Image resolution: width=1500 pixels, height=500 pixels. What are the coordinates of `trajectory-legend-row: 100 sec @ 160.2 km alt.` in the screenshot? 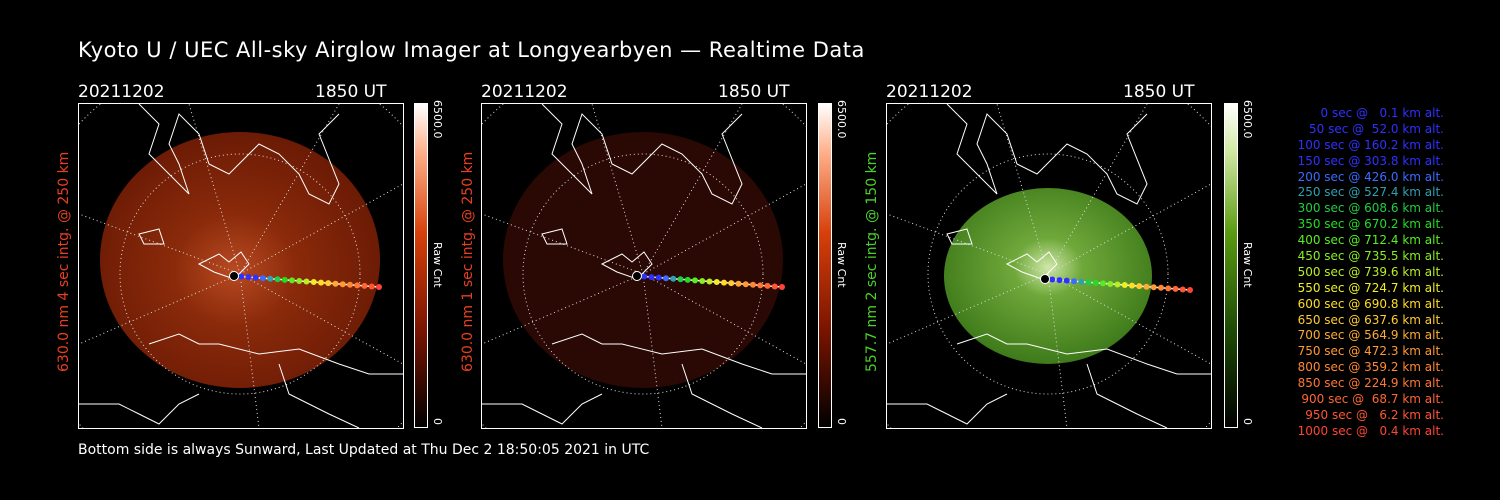 It's located at (1370, 144).